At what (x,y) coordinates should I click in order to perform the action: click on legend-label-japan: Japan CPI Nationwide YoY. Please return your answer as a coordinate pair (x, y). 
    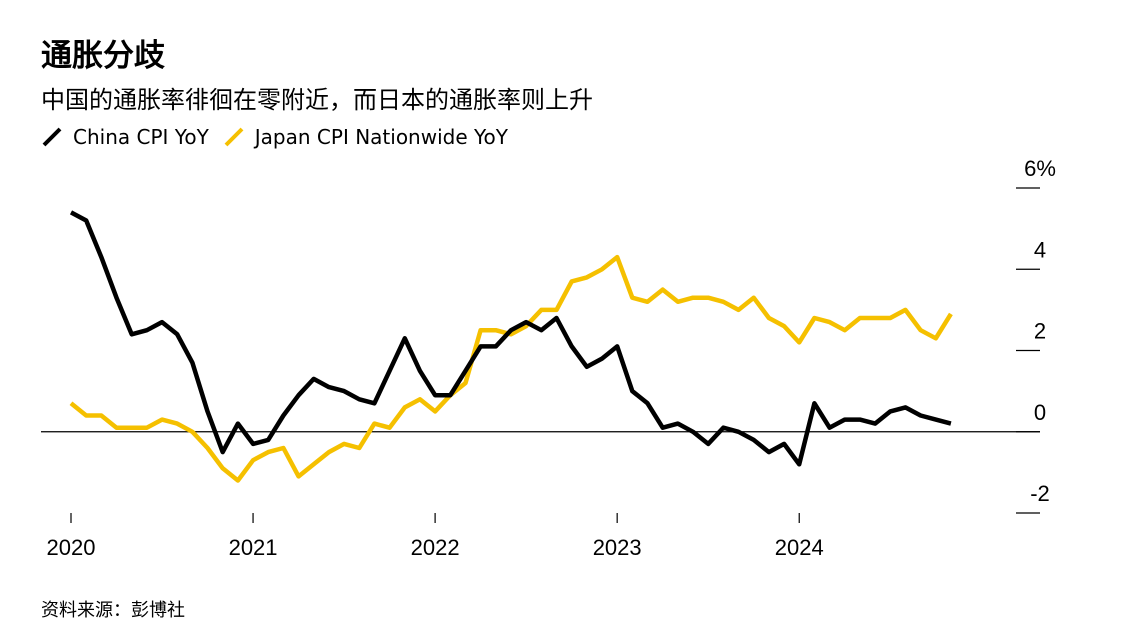
    Looking at the image, I should click on (381, 137).